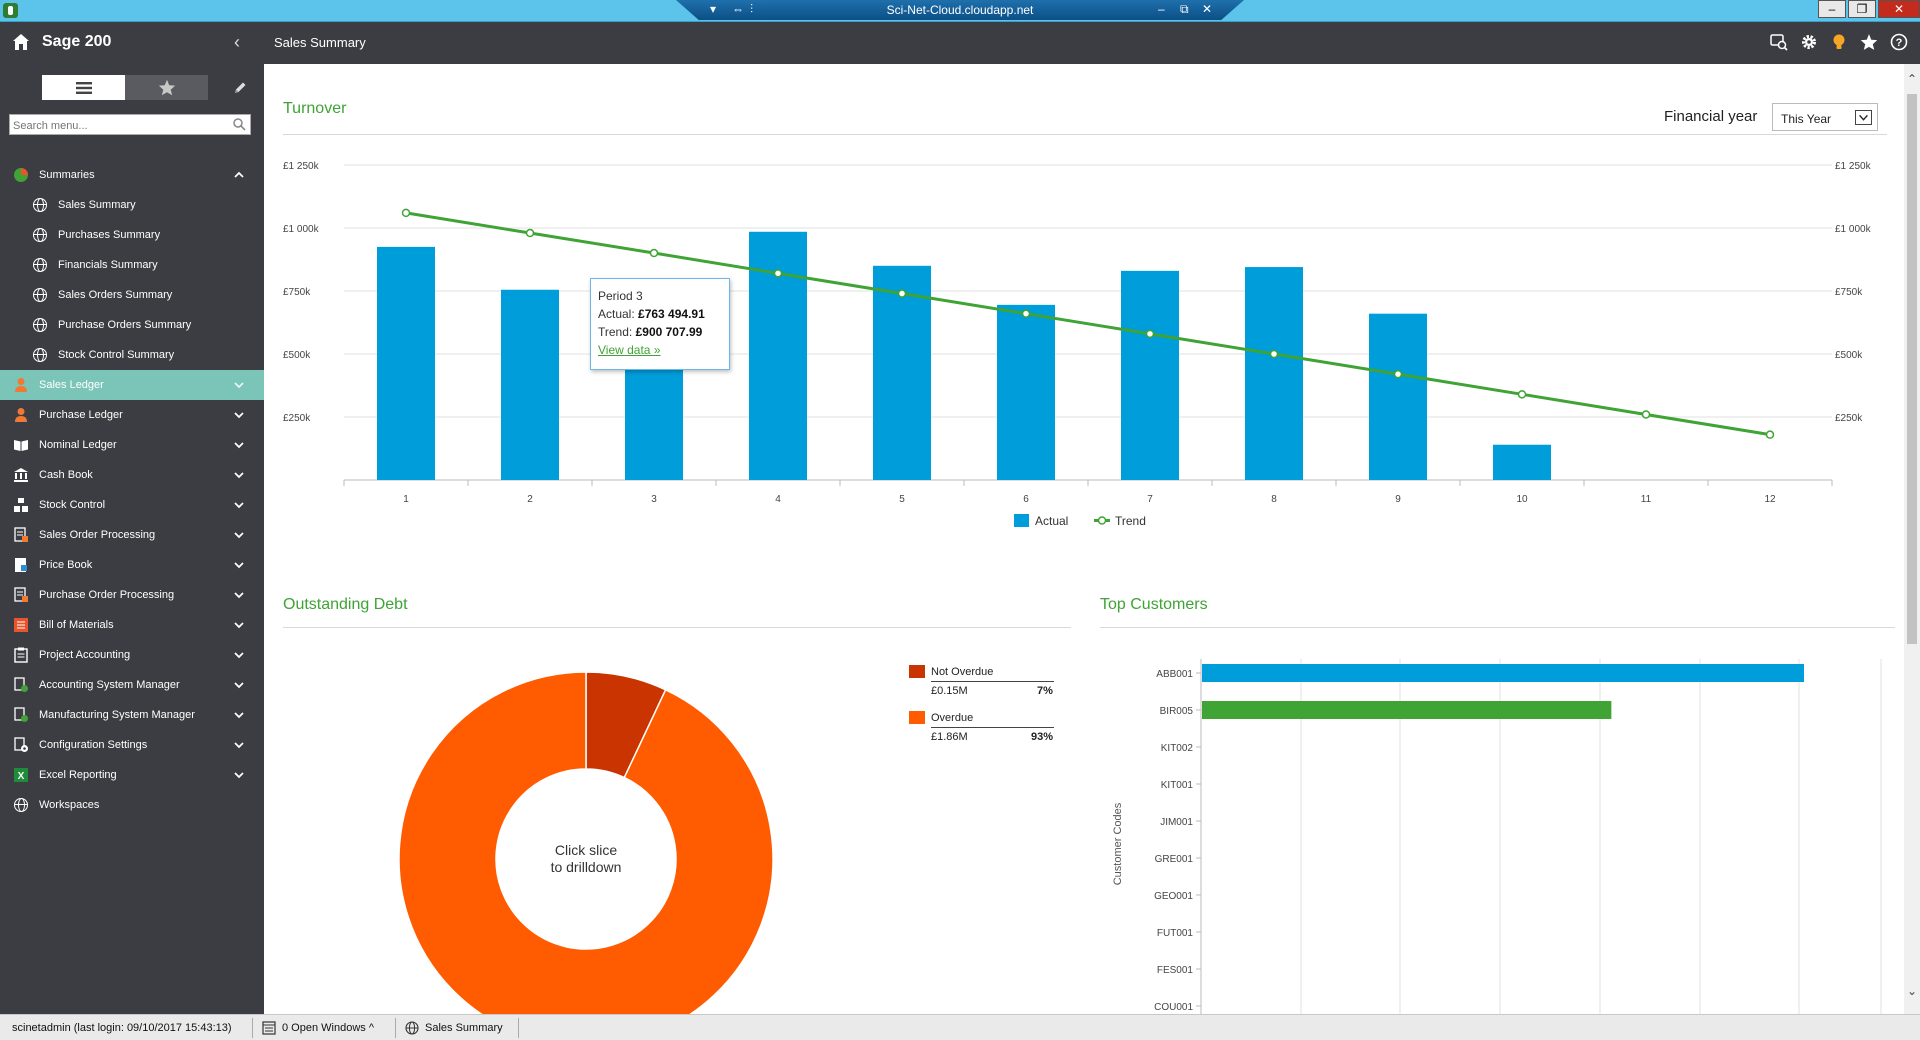 The height and width of the screenshot is (1040, 1920). I want to click on open-windows-button: 0 Open Windows ^, so click(328, 1028).